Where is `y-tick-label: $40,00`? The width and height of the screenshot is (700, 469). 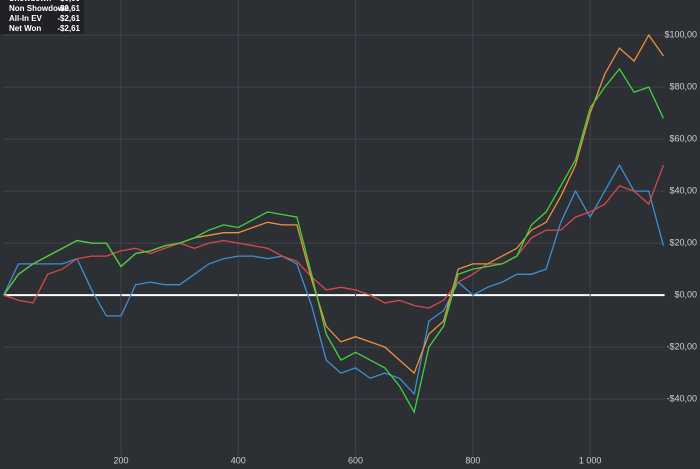
y-tick-label: $40,00 is located at coordinates (683, 190).